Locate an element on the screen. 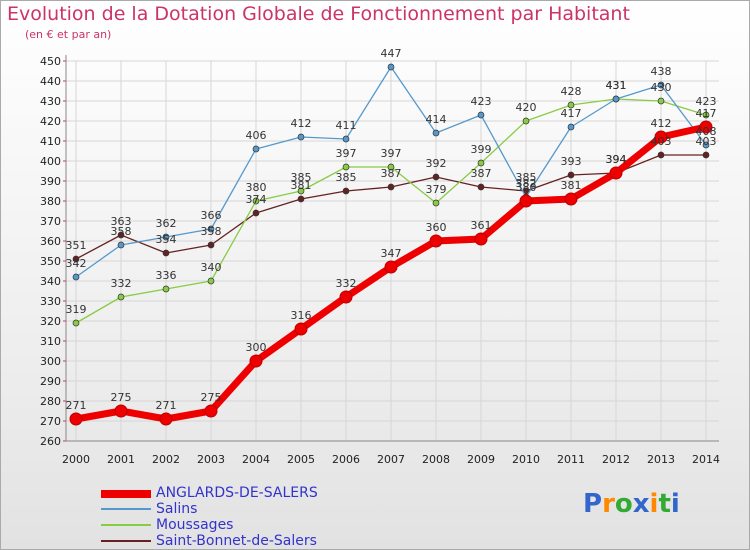 This screenshot has width=750, height=550. data-label: 316 is located at coordinates (301, 315).